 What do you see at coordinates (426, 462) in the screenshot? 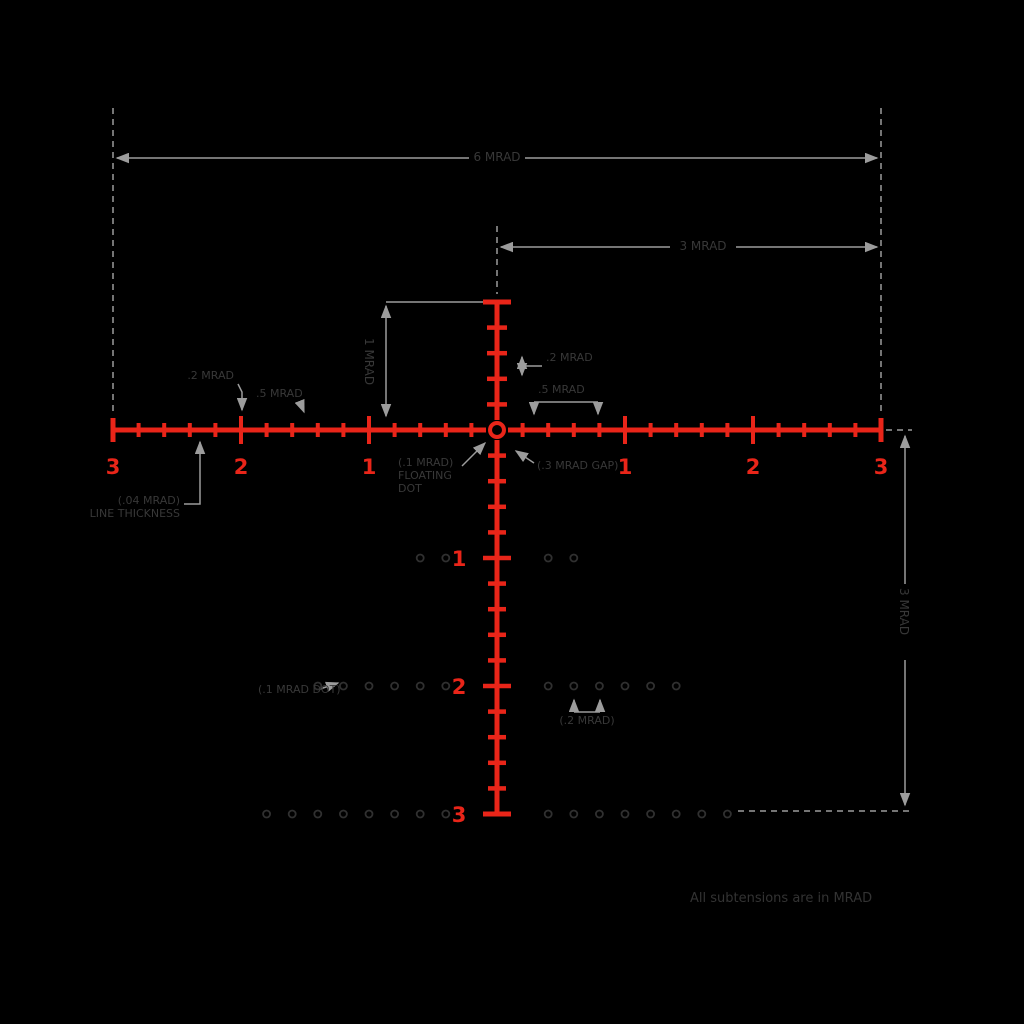
I see `center-dot-value: (.1 MRAD)` at bounding box center [426, 462].